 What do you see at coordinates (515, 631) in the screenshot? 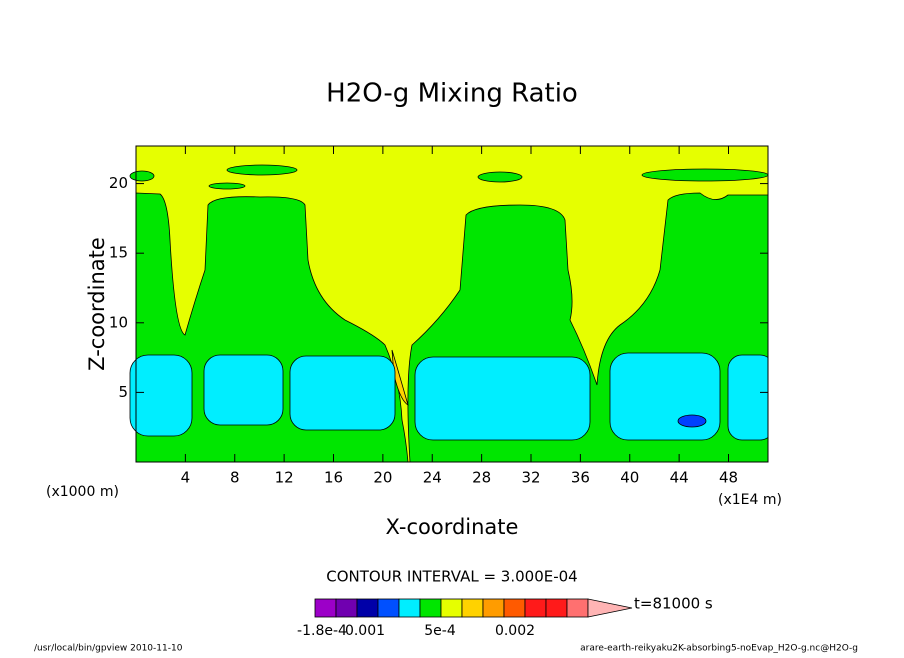
I see `colorbar-label: 0.002` at bounding box center [515, 631].